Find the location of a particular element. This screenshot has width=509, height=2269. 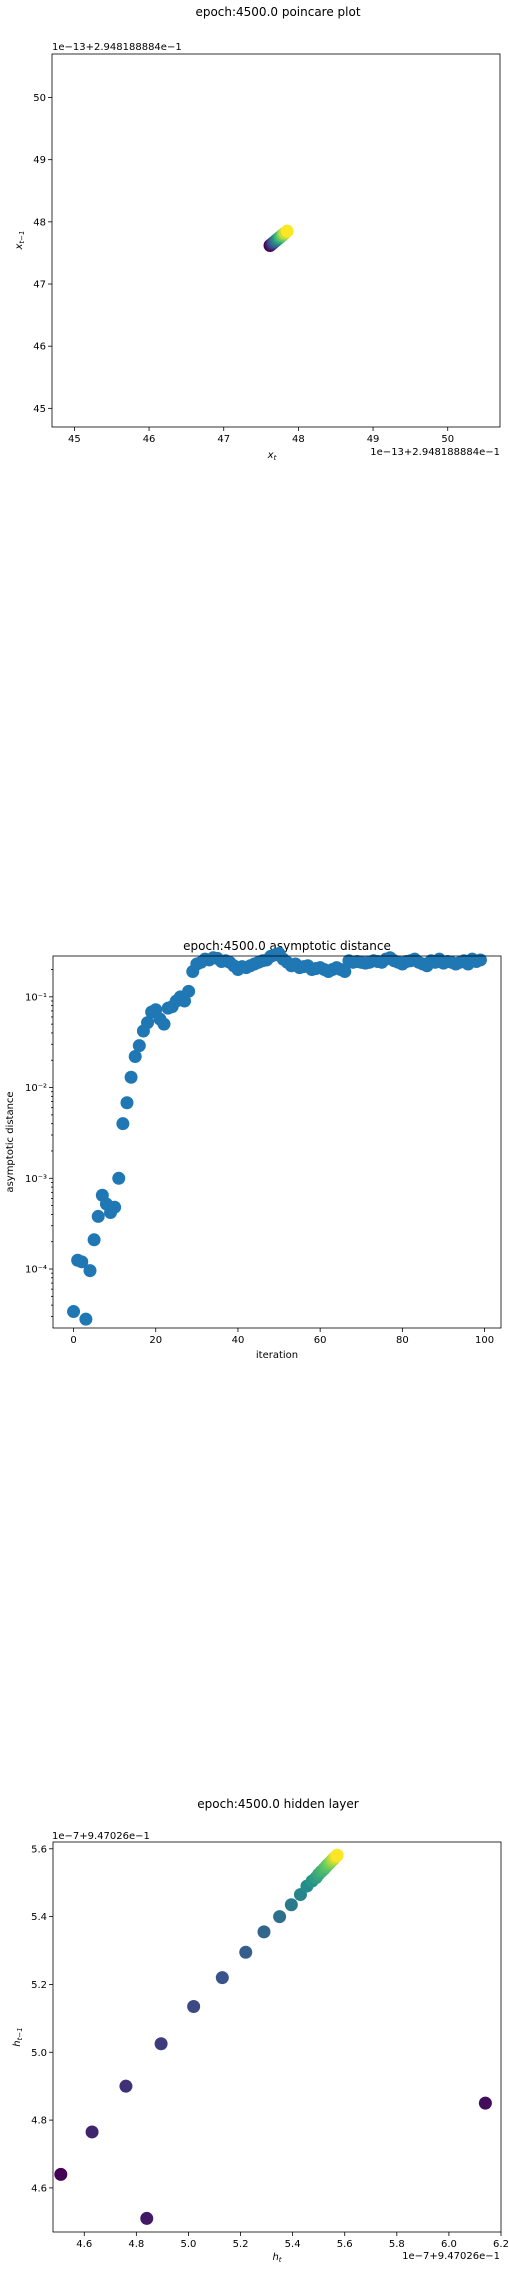

y-tick-label: 10⁻¹ is located at coordinates (36, 997).